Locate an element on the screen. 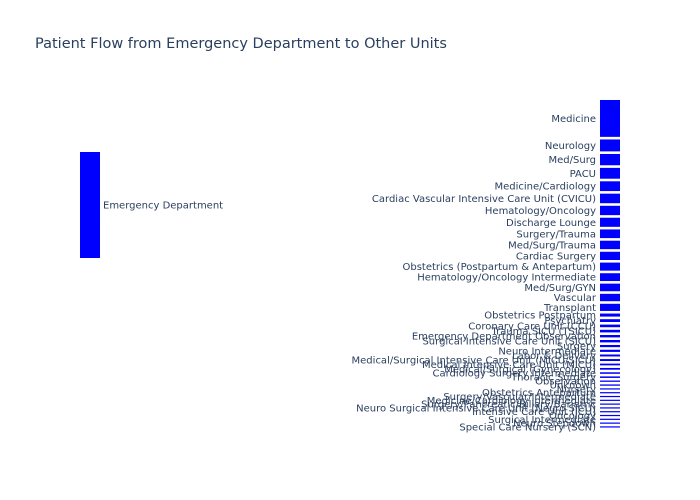  link-surgical-intensive-care-unit-sicu is located at coordinates (350, 293).